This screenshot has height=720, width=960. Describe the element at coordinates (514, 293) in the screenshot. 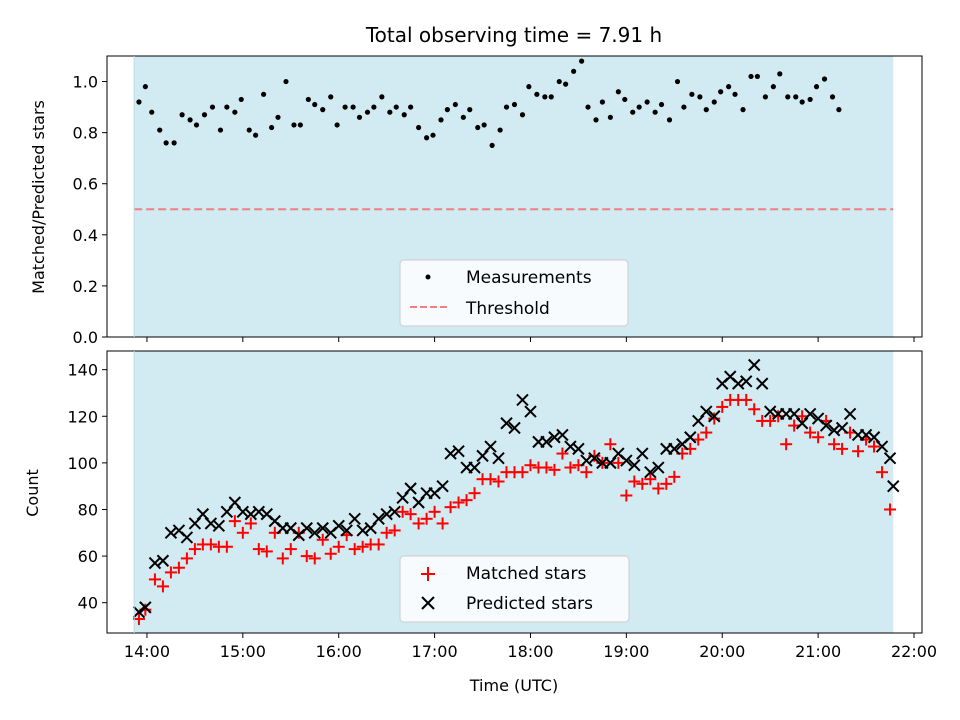

I see `top-legend-box` at that location.